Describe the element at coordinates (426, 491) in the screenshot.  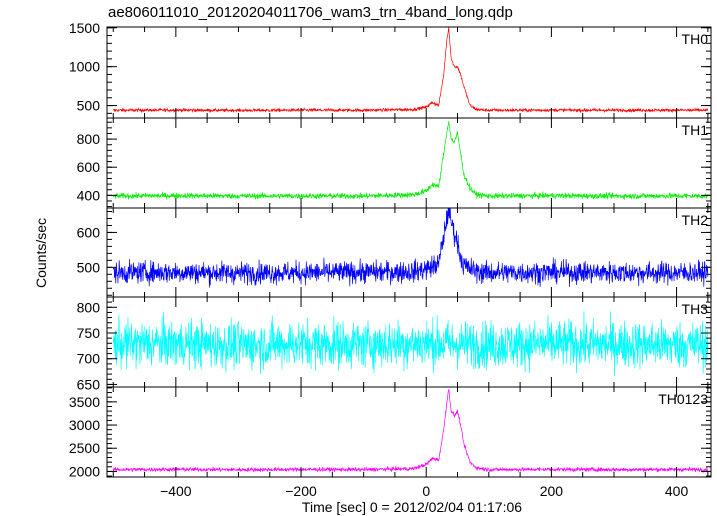
I see `x-tick-label: 0` at that location.